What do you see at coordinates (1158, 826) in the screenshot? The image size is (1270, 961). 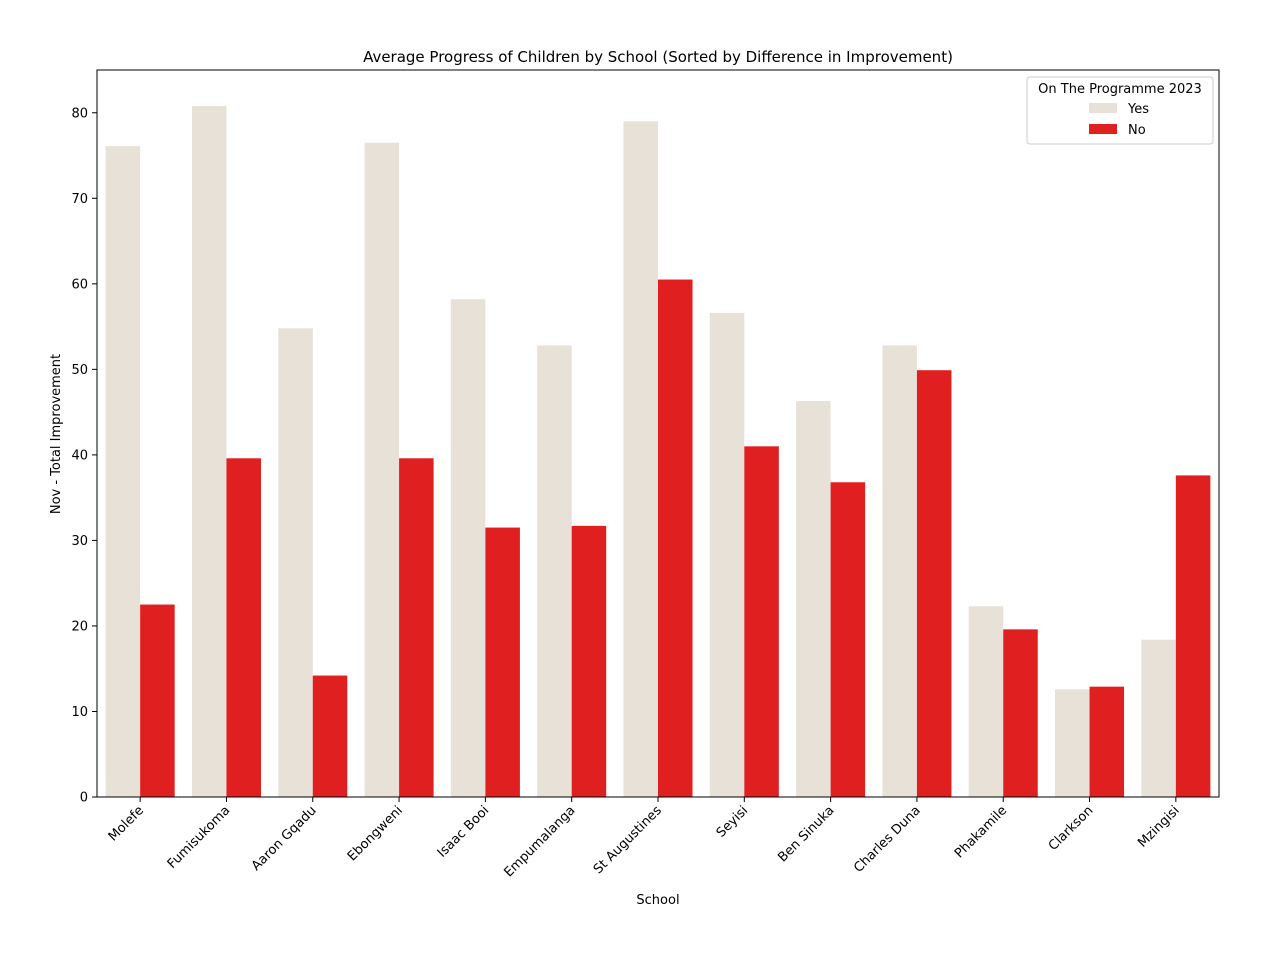 I see `x-tick-label: Mzingisi` at bounding box center [1158, 826].